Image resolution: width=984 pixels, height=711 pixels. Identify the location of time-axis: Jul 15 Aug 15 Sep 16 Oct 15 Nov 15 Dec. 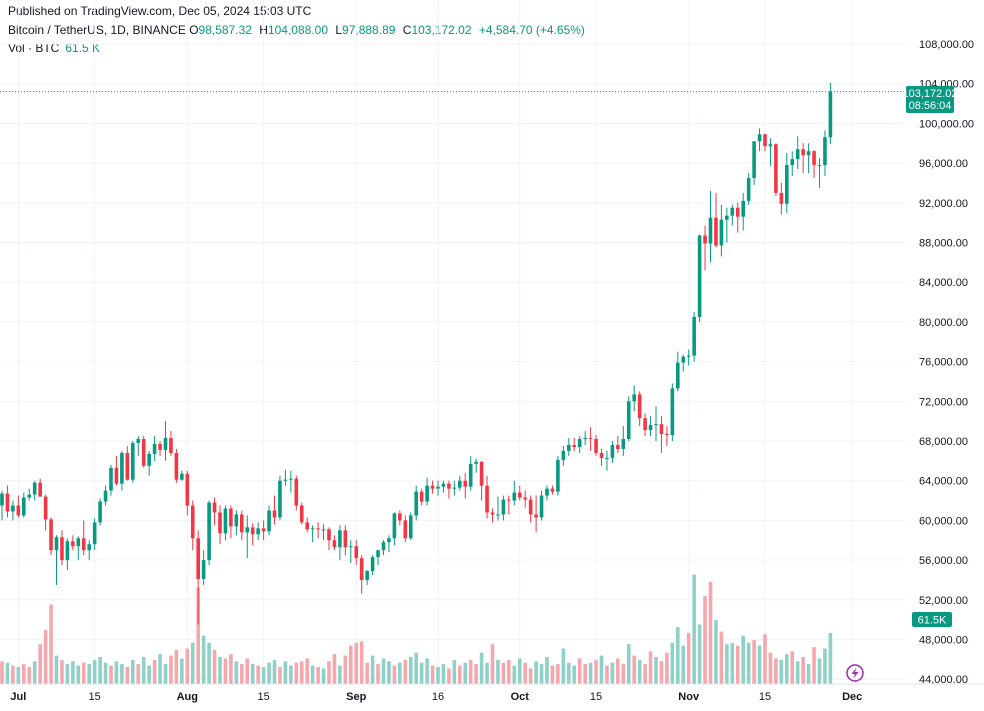
(492, 693).